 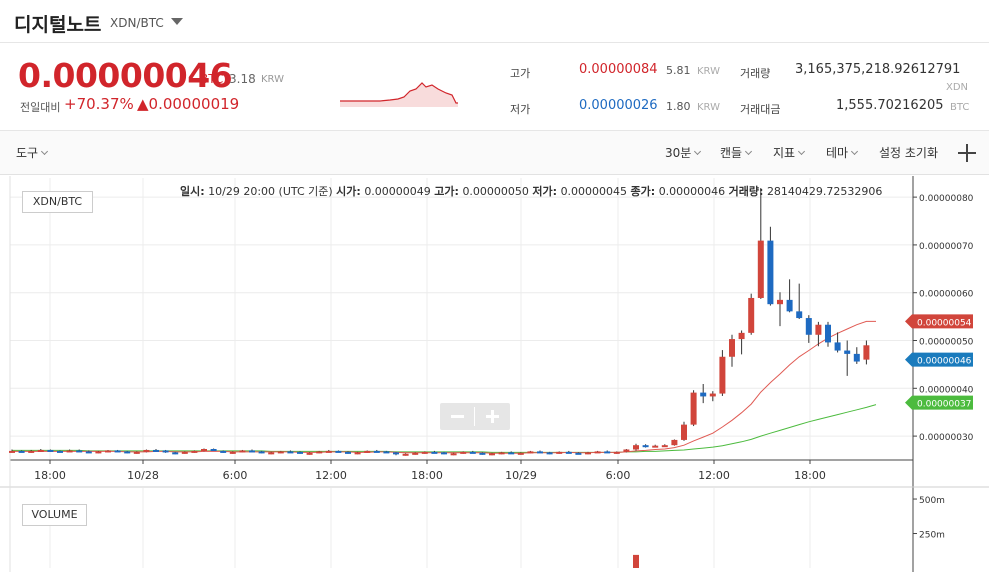 I want to click on ohlc-low-value: 0.00000045, so click(x=594, y=191).